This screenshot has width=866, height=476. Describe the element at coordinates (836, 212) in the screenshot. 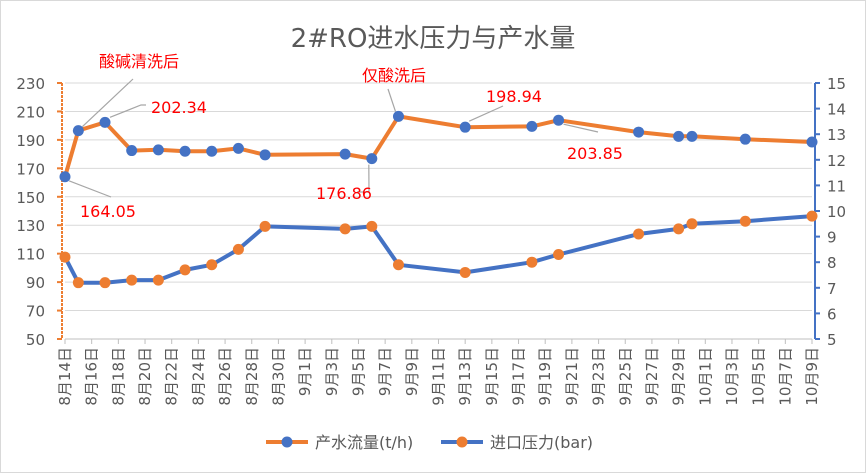

I see `right-tick-label: 10` at that location.